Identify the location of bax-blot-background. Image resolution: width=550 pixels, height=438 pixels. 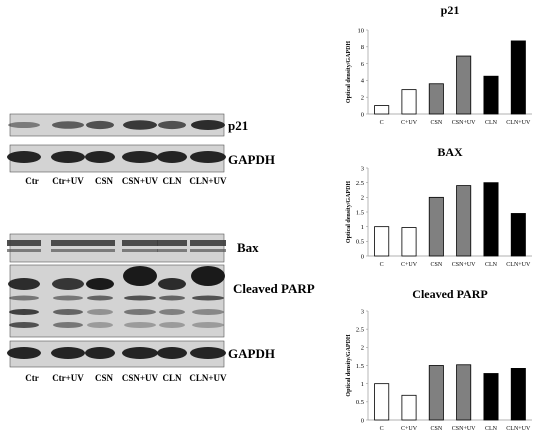
(117, 248).